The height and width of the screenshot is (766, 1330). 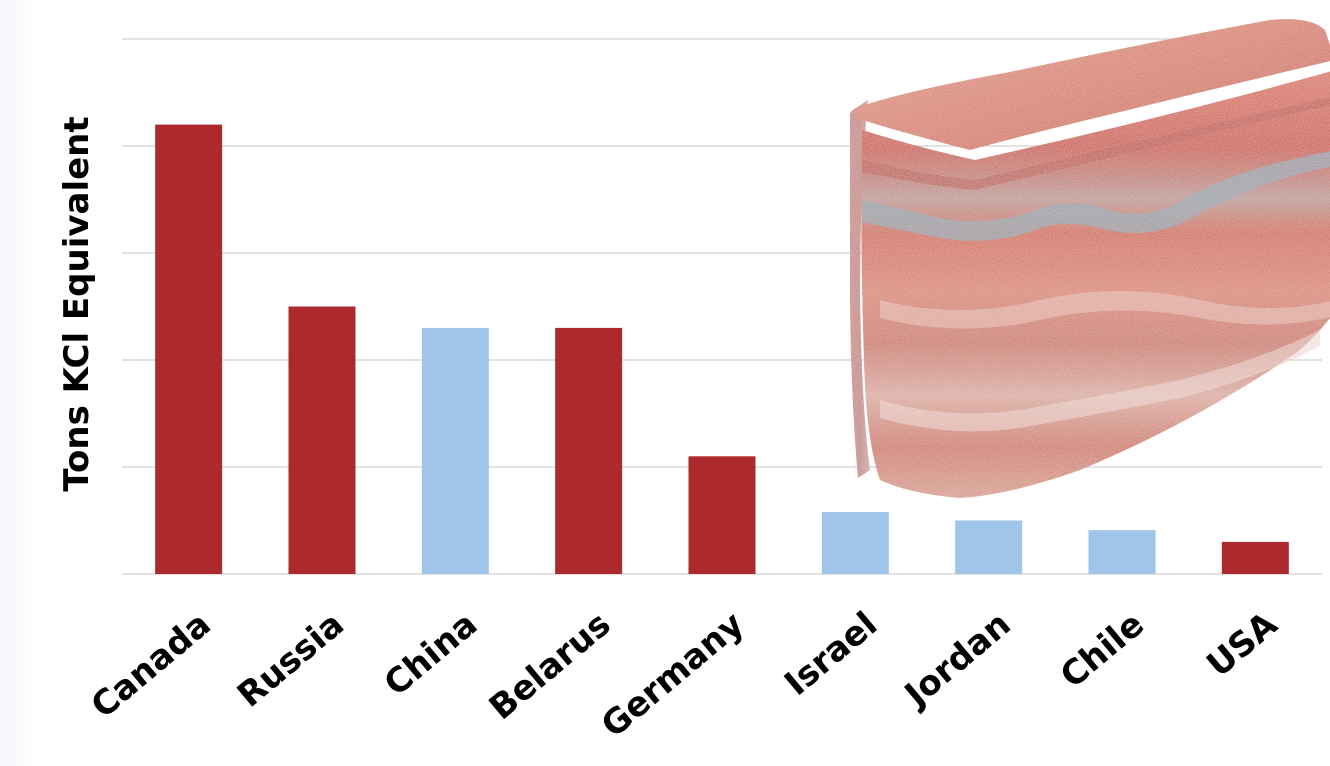 What do you see at coordinates (151, 665) in the screenshot?
I see `x-tick-label: Canada` at bounding box center [151, 665].